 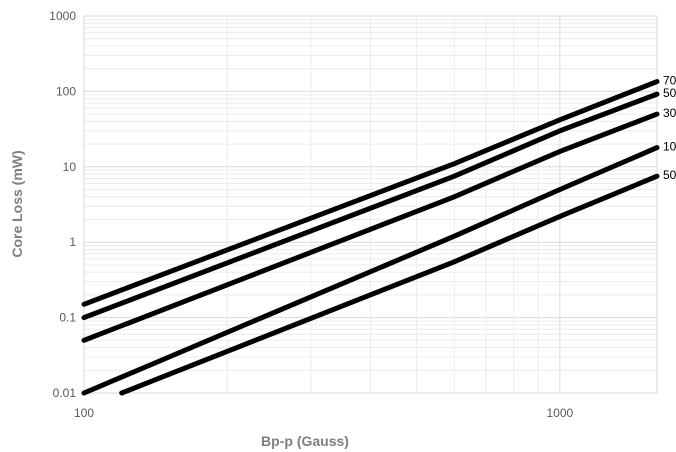 What do you see at coordinates (669, 113) in the screenshot?
I see `series-label: 300 kHz` at bounding box center [669, 113].